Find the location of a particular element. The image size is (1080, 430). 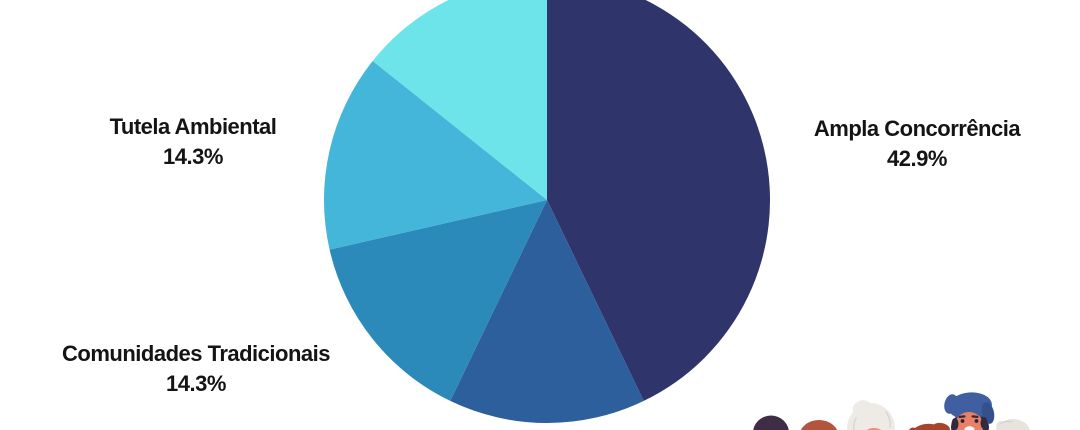

red-hair-person-icon is located at coordinates (819, 425).